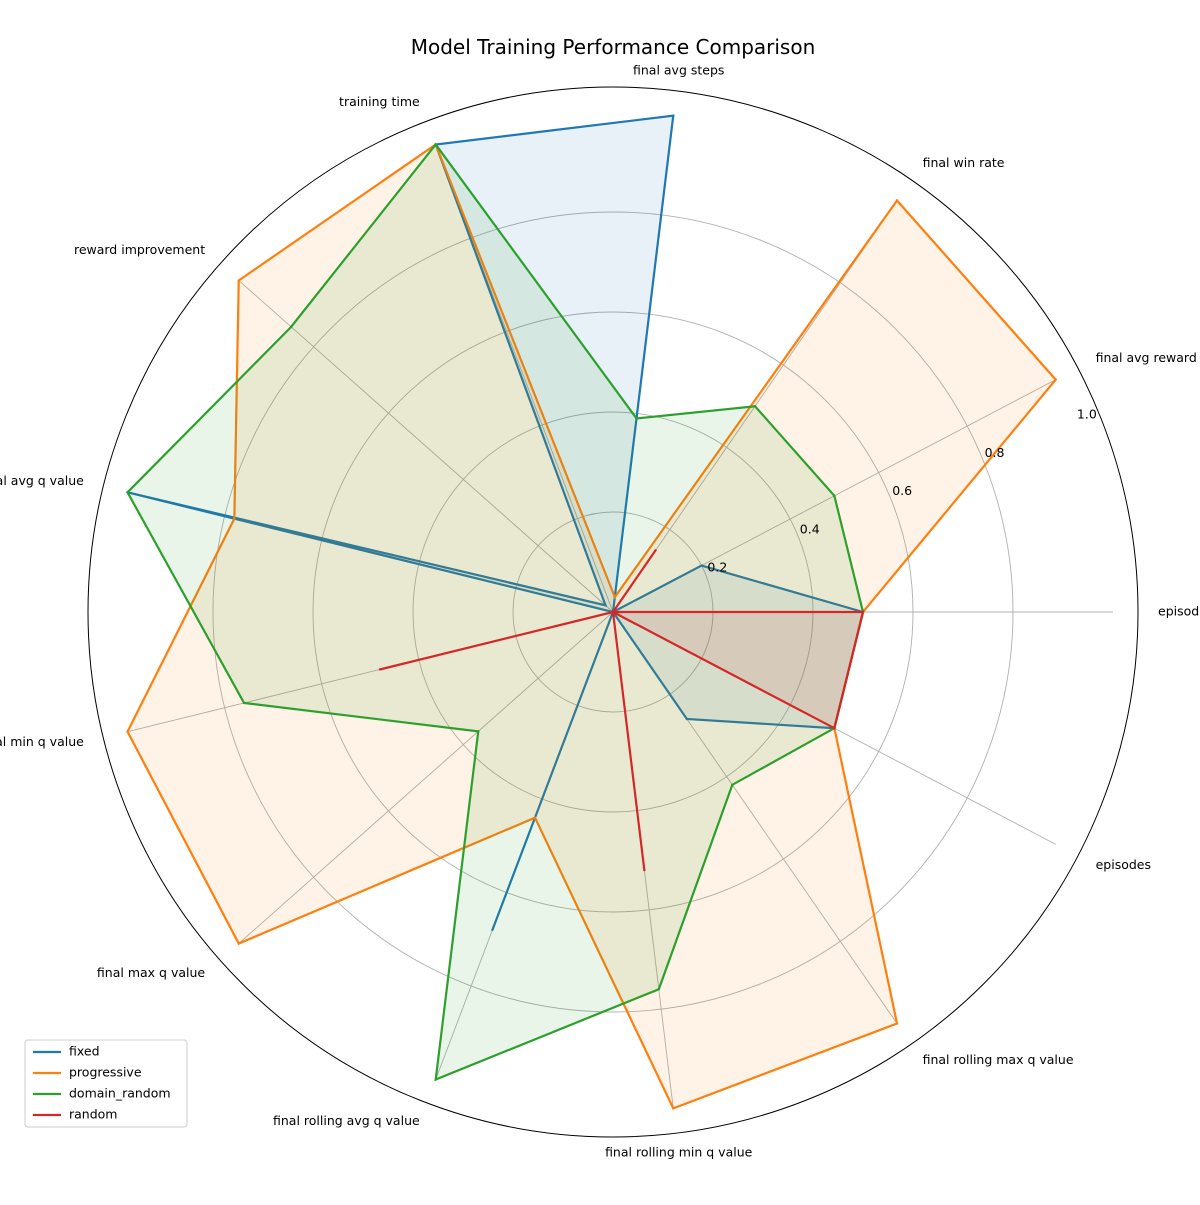 This screenshot has height=1205, width=1200. I want to click on axis-label-1: final avg reward, so click(1146, 357).